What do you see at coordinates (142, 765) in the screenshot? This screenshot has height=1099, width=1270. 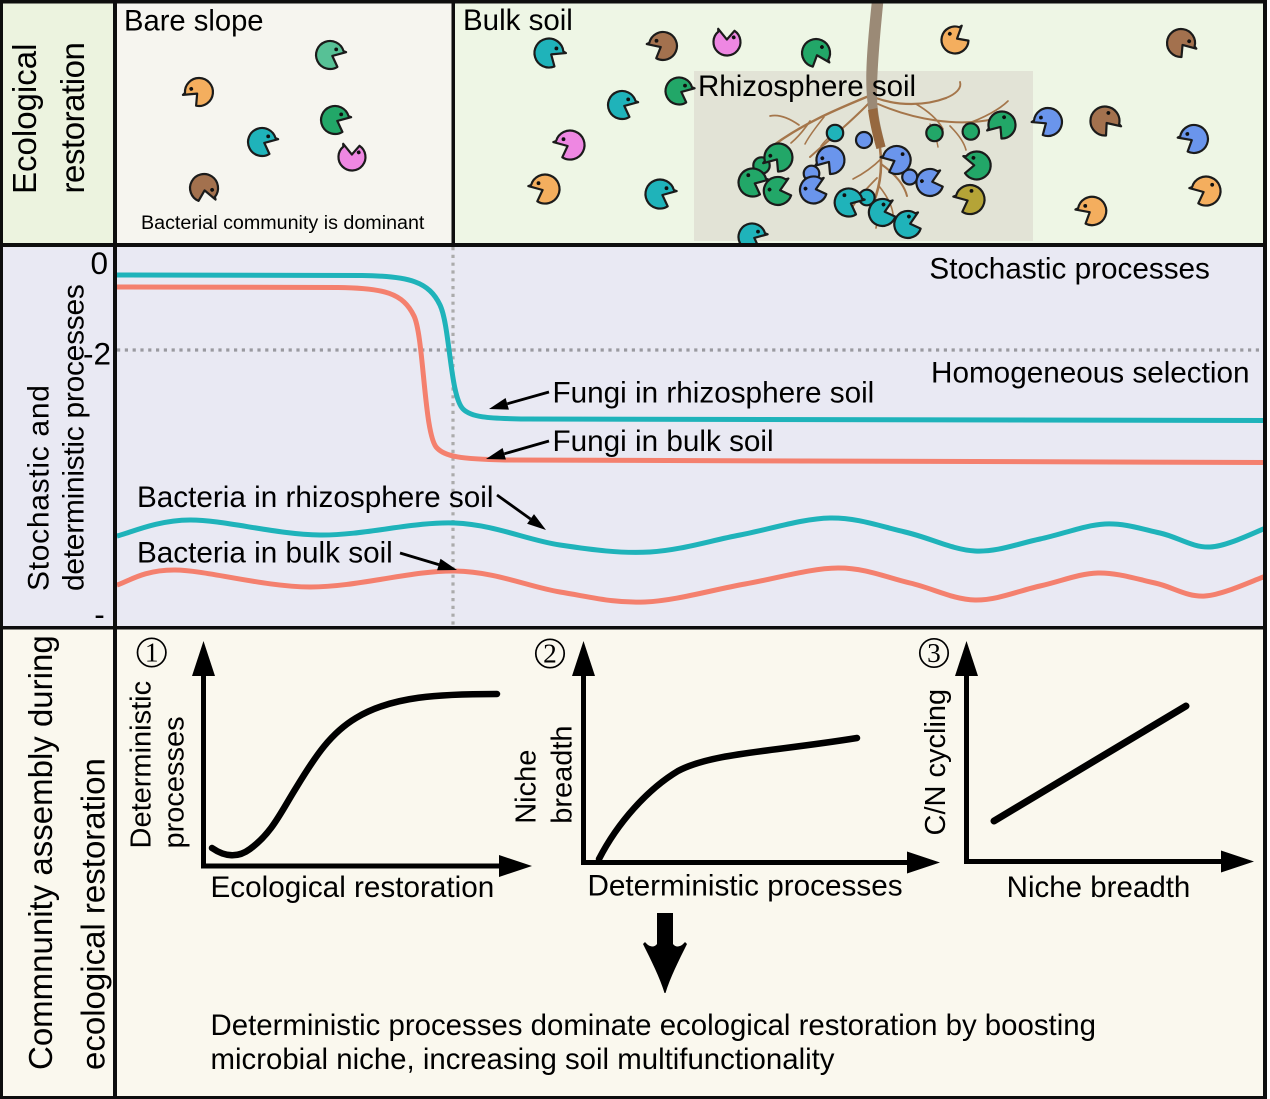 I see `svg-text: Deterministic` at bounding box center [142, 765].